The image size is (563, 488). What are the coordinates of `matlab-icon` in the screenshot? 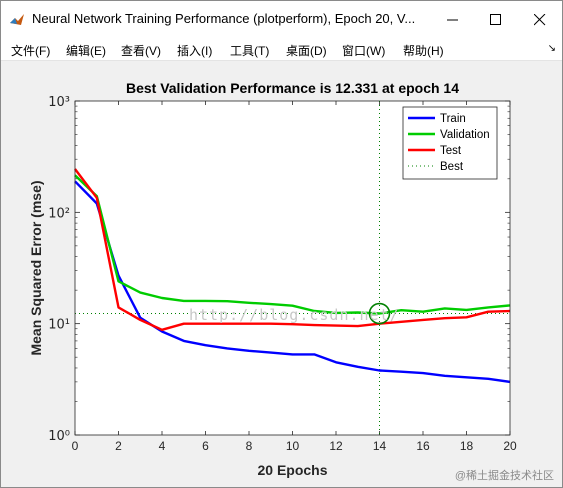 It's located at (17, 19).